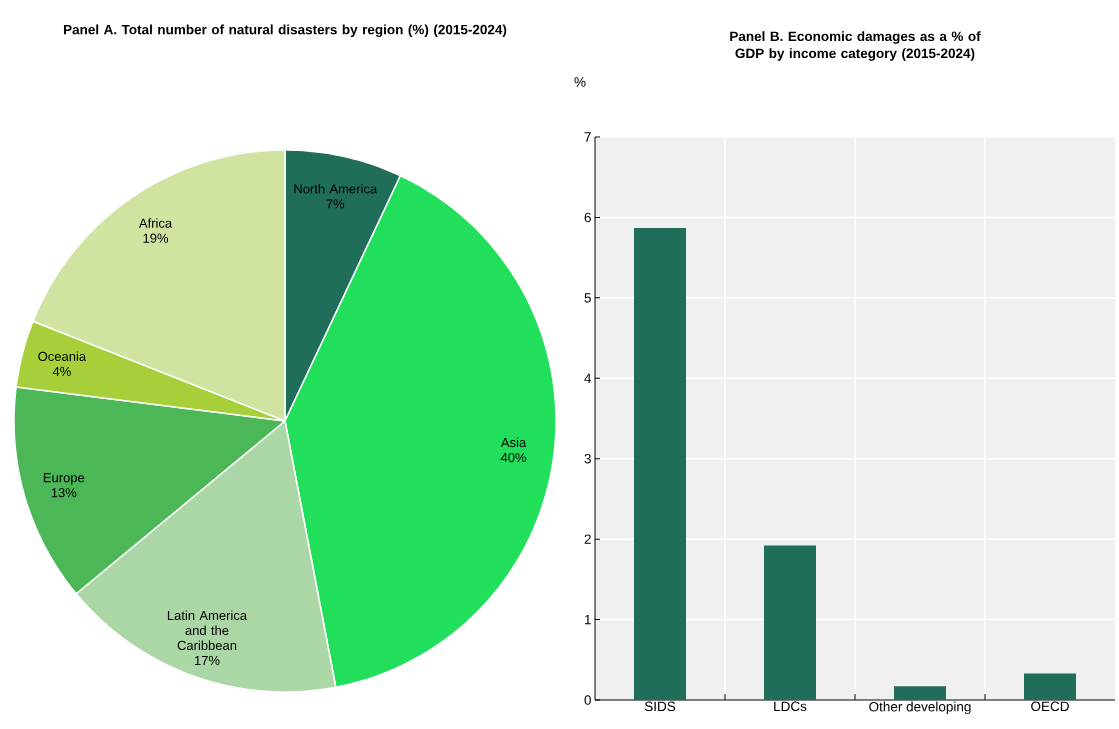 This screenshot has width=1119, height=729. What do you see at coordinates (587, 137) in the screenshot?
I see `y-tick-label: 7` at bounding box center [587, 137].